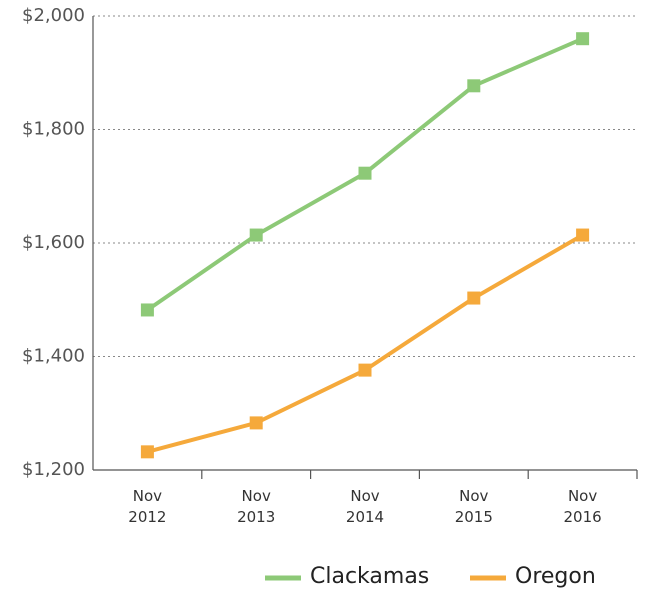 The image size is (647, 591). I want to click on y-tick-label: $2,000, so click(53, 15).